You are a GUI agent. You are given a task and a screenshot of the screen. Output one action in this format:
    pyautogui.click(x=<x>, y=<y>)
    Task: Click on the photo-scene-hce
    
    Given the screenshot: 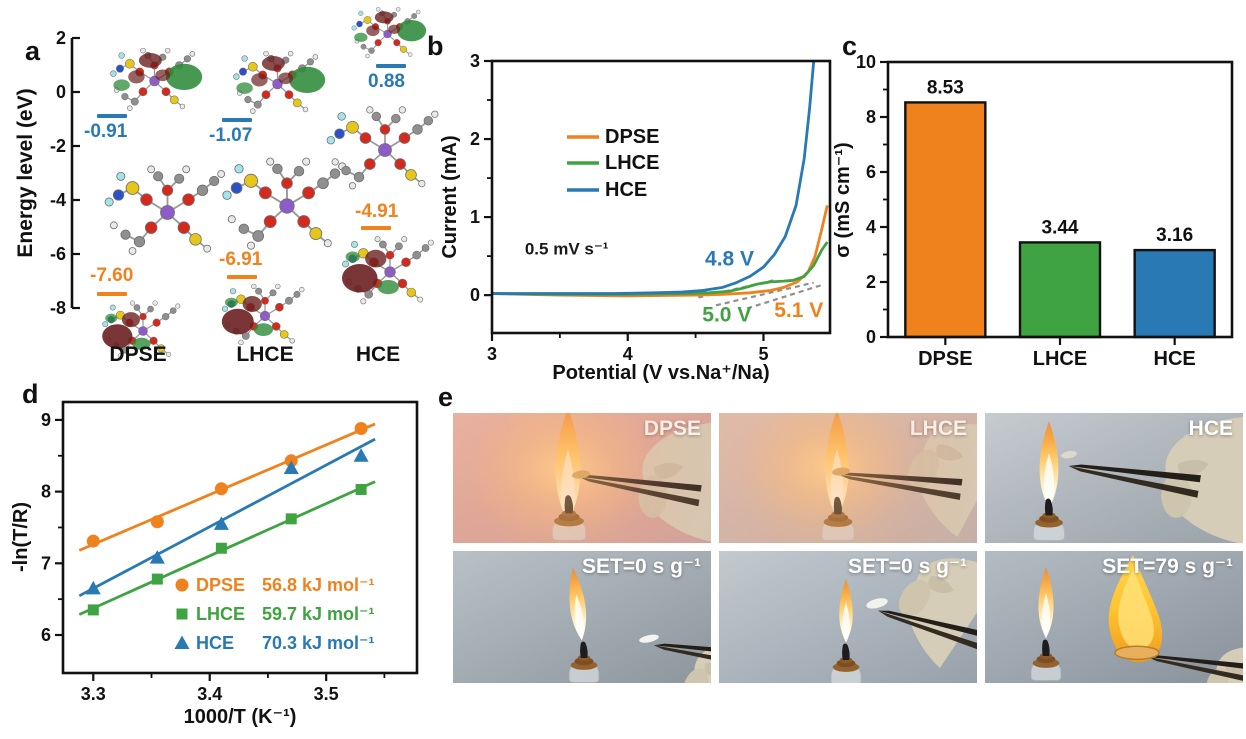 What is the action you would take?
    pyautogui.click(x=1138, y=479)
    